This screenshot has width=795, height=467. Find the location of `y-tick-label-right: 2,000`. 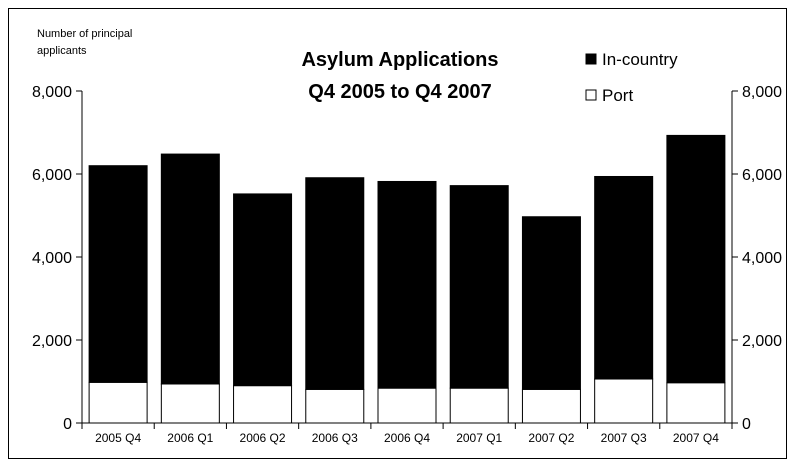

y-tick-label-right: 2,000 is located at coordinates (762, 341).